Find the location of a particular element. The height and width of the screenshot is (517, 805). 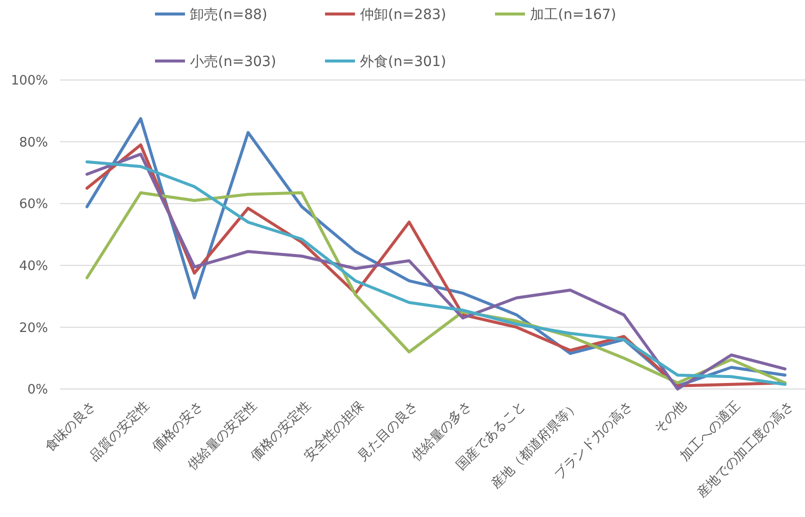

legend-label: 加工(n=167) is located at coordinates (573, 14).